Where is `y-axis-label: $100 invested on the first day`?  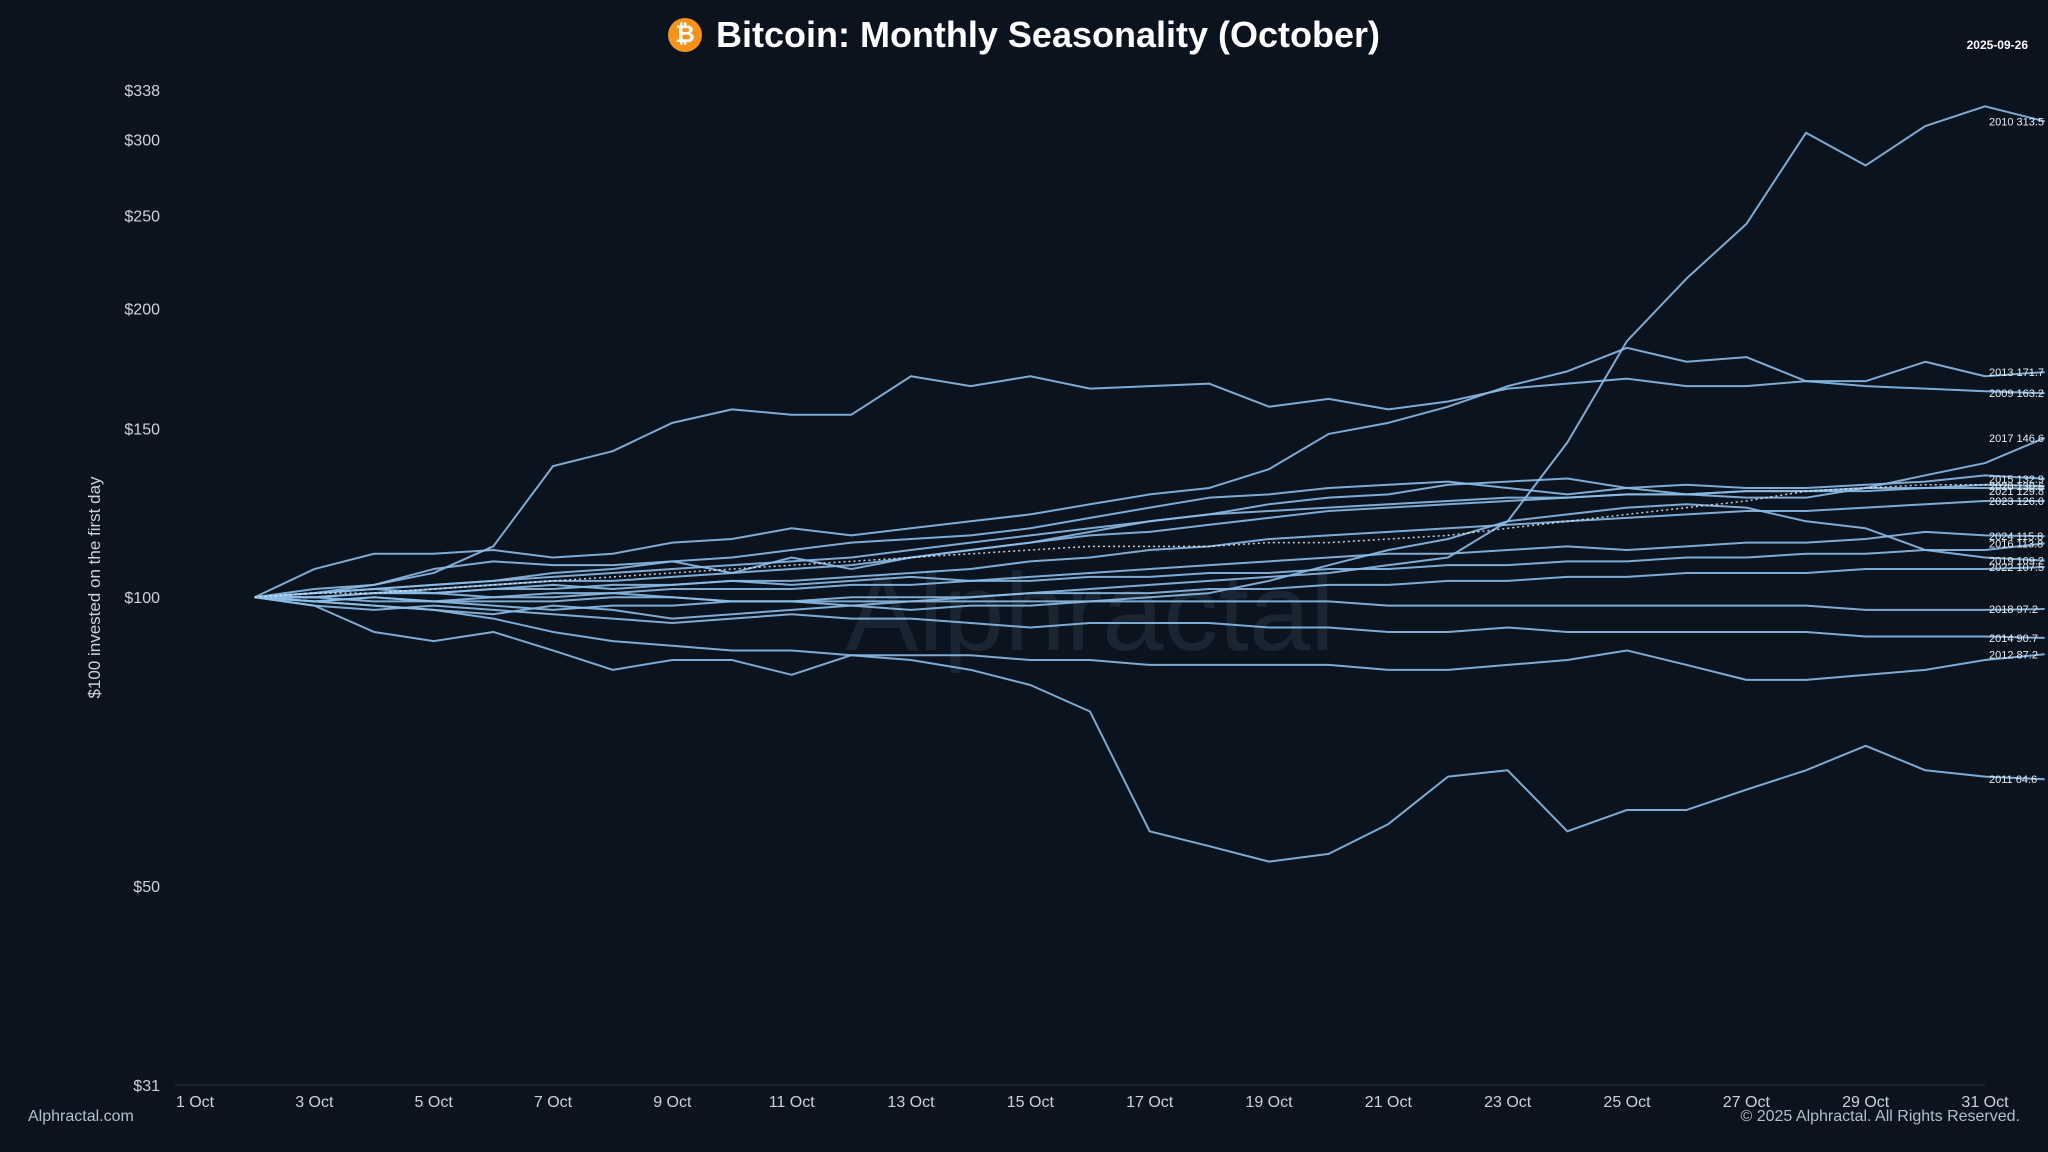 y-axis-label: $100 invested on the first day is located at coordinates (94, 587).